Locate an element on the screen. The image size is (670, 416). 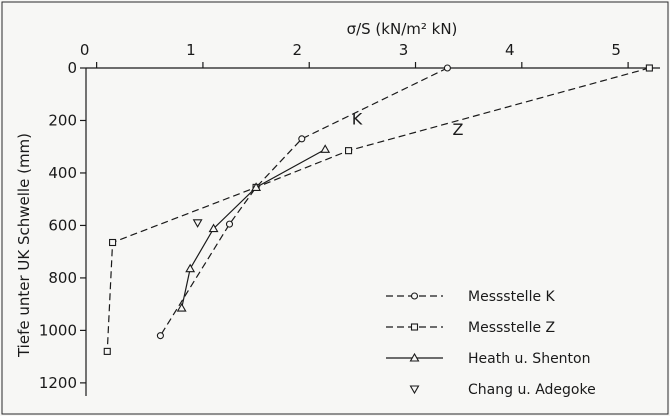
y-axis-title: Tiefe unter UK Schwelle (mm) is located at coordinates (24, 245).